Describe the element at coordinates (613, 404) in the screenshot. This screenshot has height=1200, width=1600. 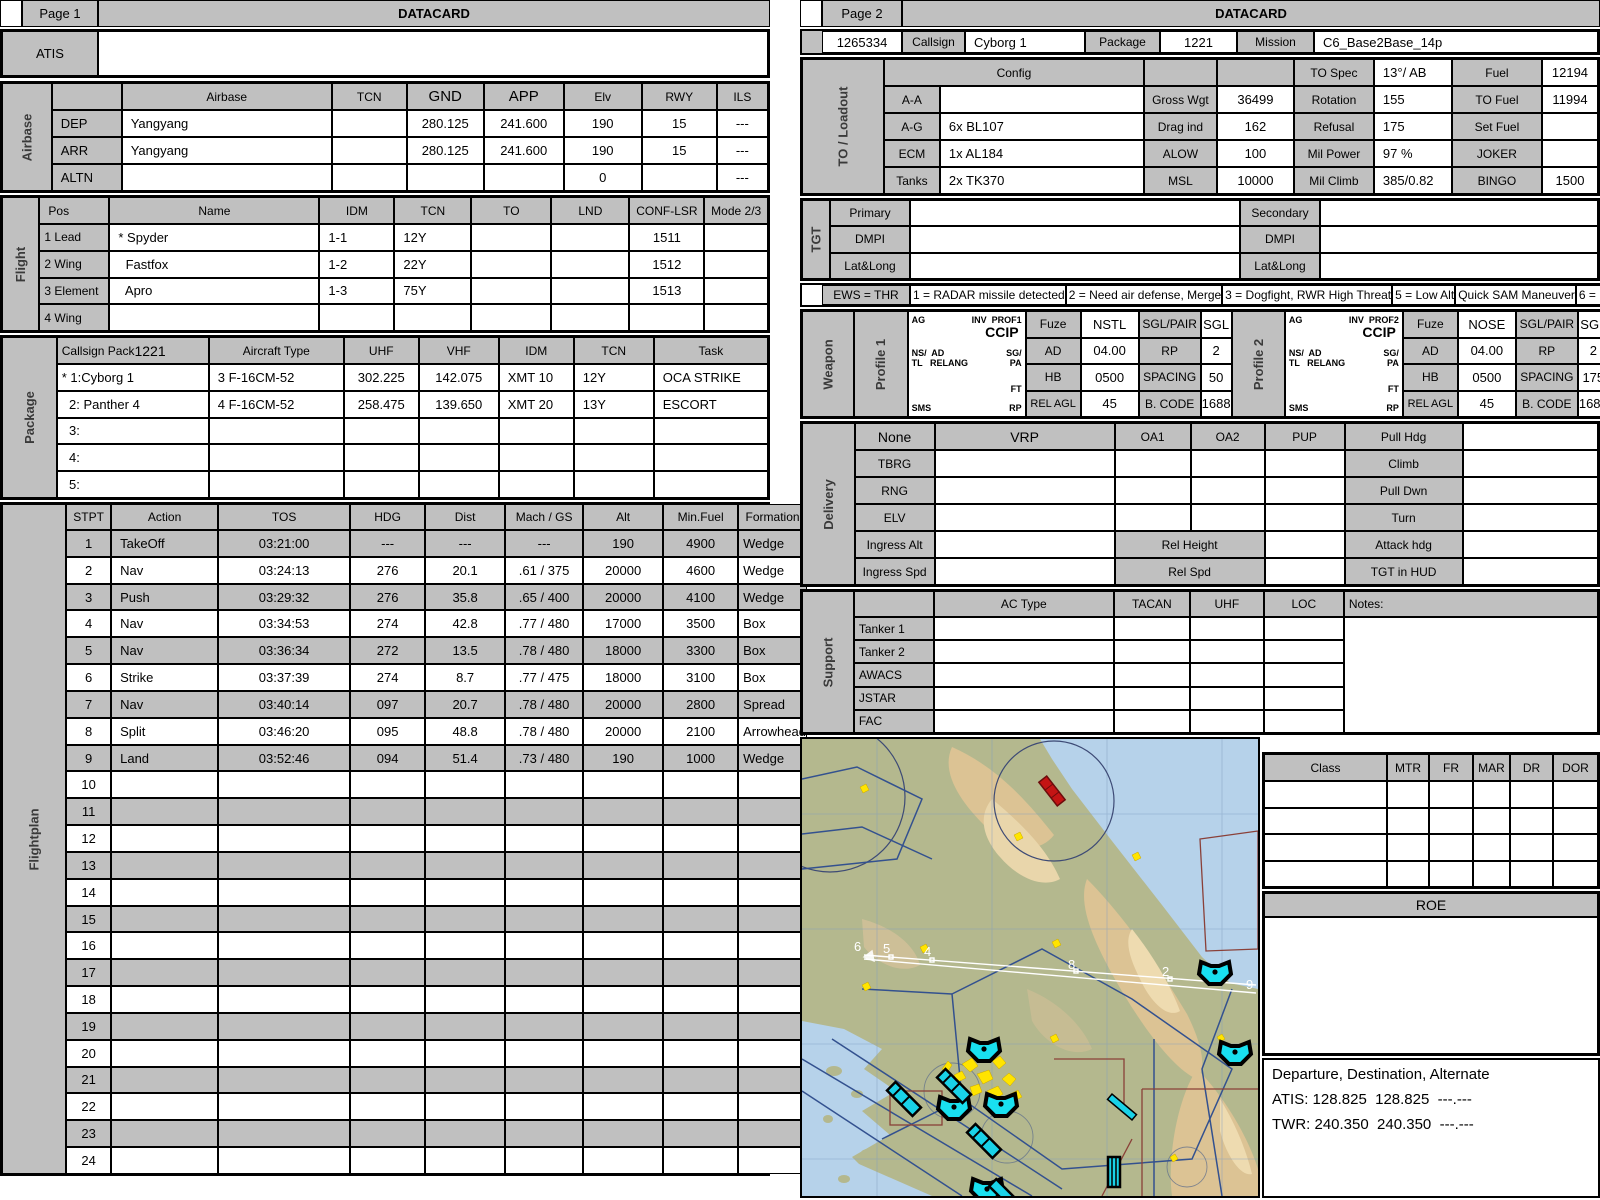
I see `package-tcn: 13Y` at that location.